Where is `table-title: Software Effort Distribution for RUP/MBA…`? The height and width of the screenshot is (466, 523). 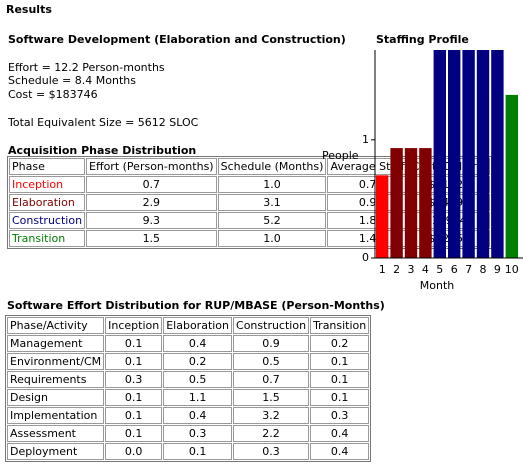
table-title: Software Effort Distribution for RUP/MBA… is located at coordinates (196, 305).